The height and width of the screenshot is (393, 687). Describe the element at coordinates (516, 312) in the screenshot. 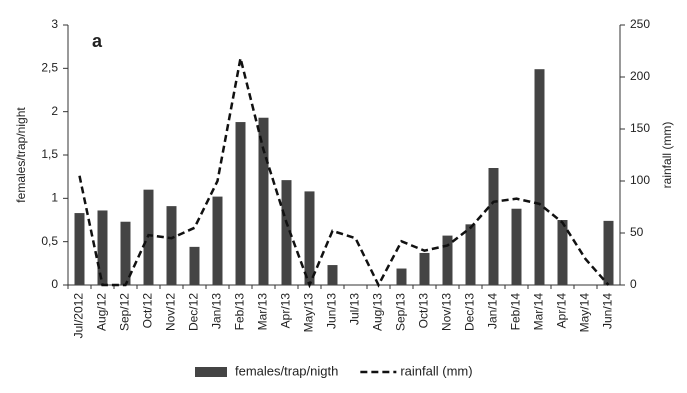

I see `x-tick-label: Feb/14` at that location.